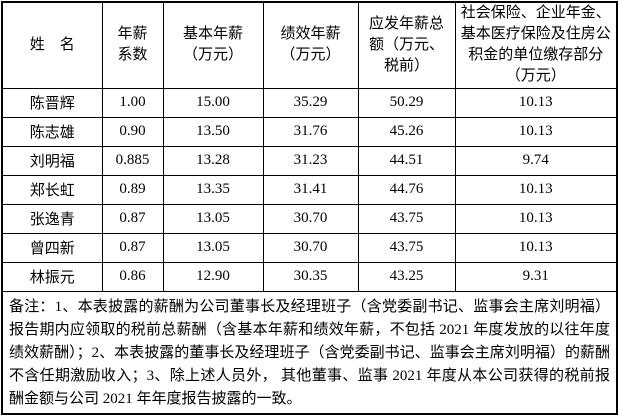  I want to click on cell-insurance: 9.74, so click(536, 160).